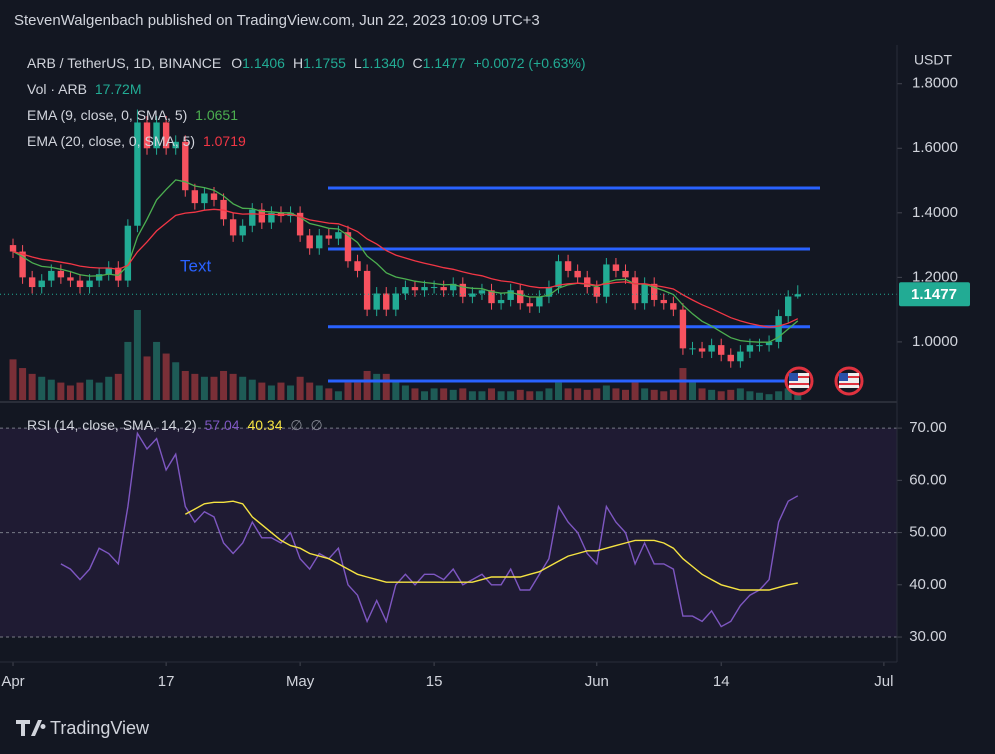 Image resolution: width=995 pixels, height=754 pixels. Describe the element at coordinates (216, 115) in the screenshot. I see `ema9-value: 1.0651` at that location.